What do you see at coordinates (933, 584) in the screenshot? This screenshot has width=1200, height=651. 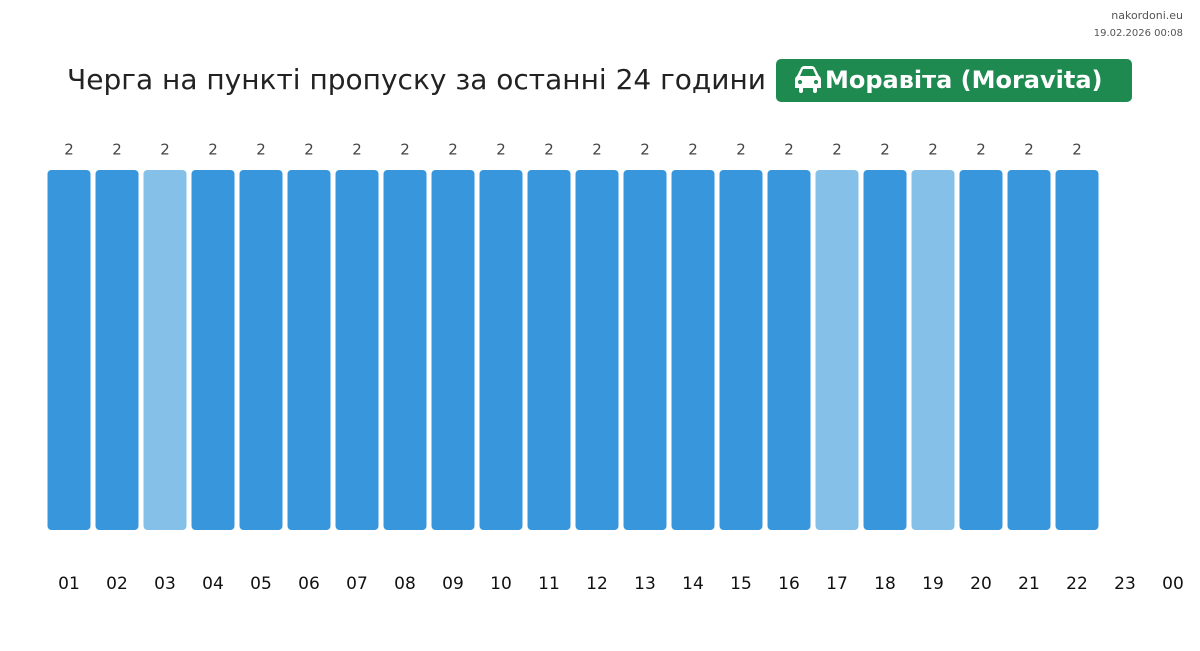 I see `x-tick-label: 19` at bounding box center [933, 584].